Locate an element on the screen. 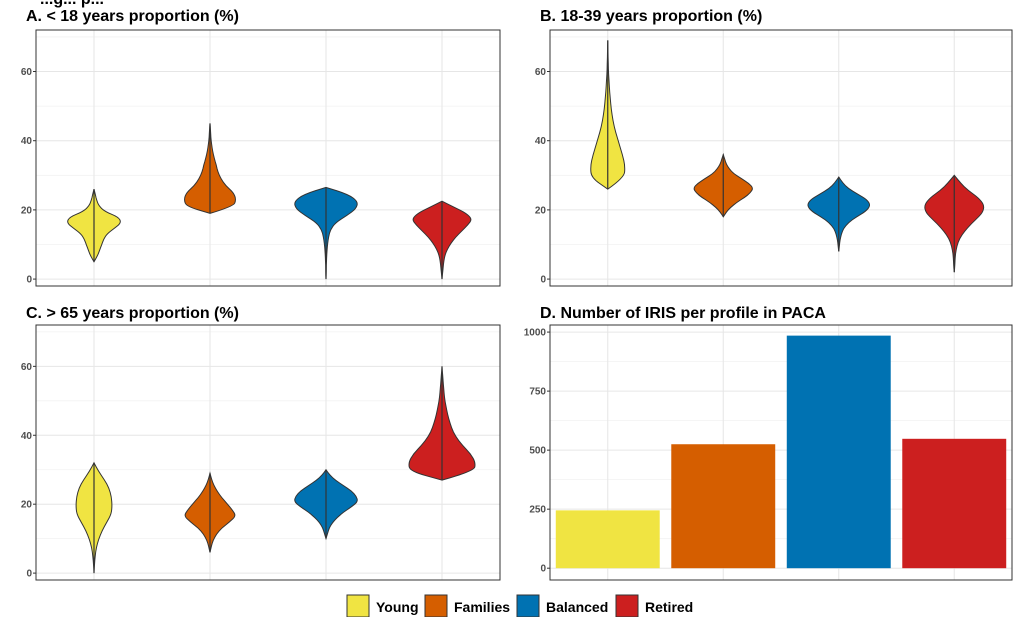 This screenshot has height=617, width=1015. legend-key-families is located at coordinates (436, 605).